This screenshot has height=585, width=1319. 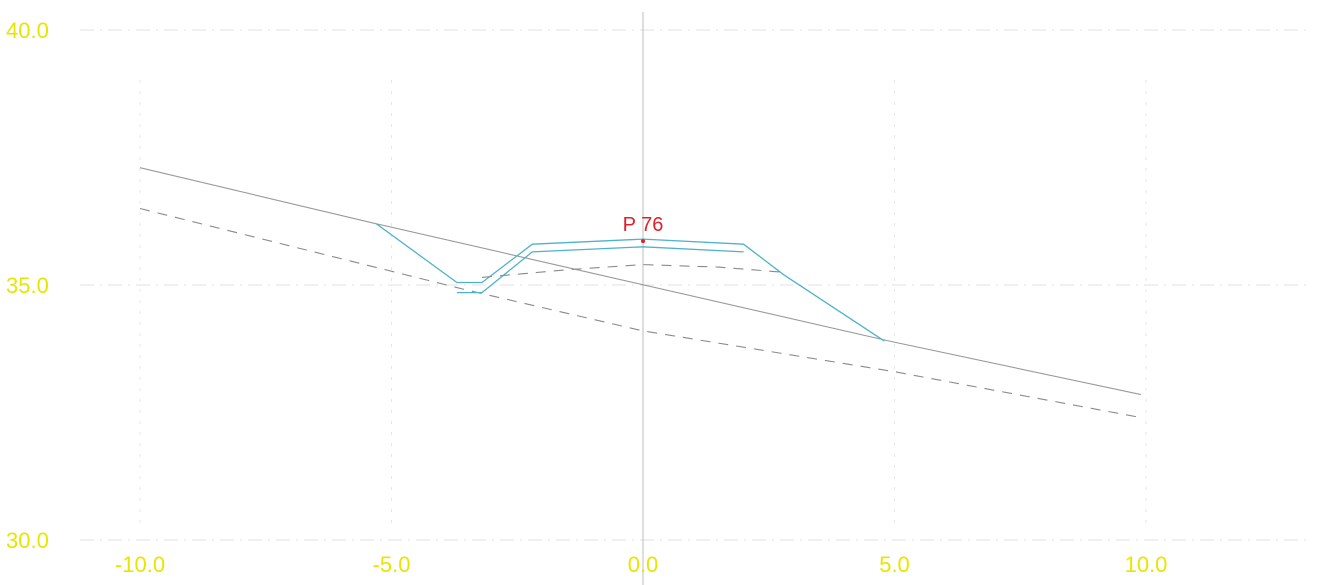 What do you see at coordinates (643, 564) in the screenshot?
I see `x-tick-label-2: 0.0` at bounding box center [643, 564].